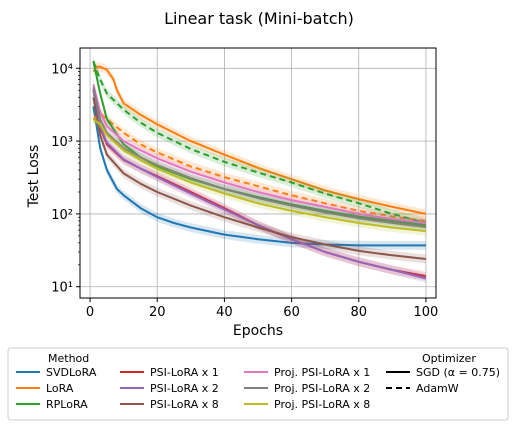  I want to click on x-axis-ticks: 0 20 40 60 80 100, so click(262, 309).